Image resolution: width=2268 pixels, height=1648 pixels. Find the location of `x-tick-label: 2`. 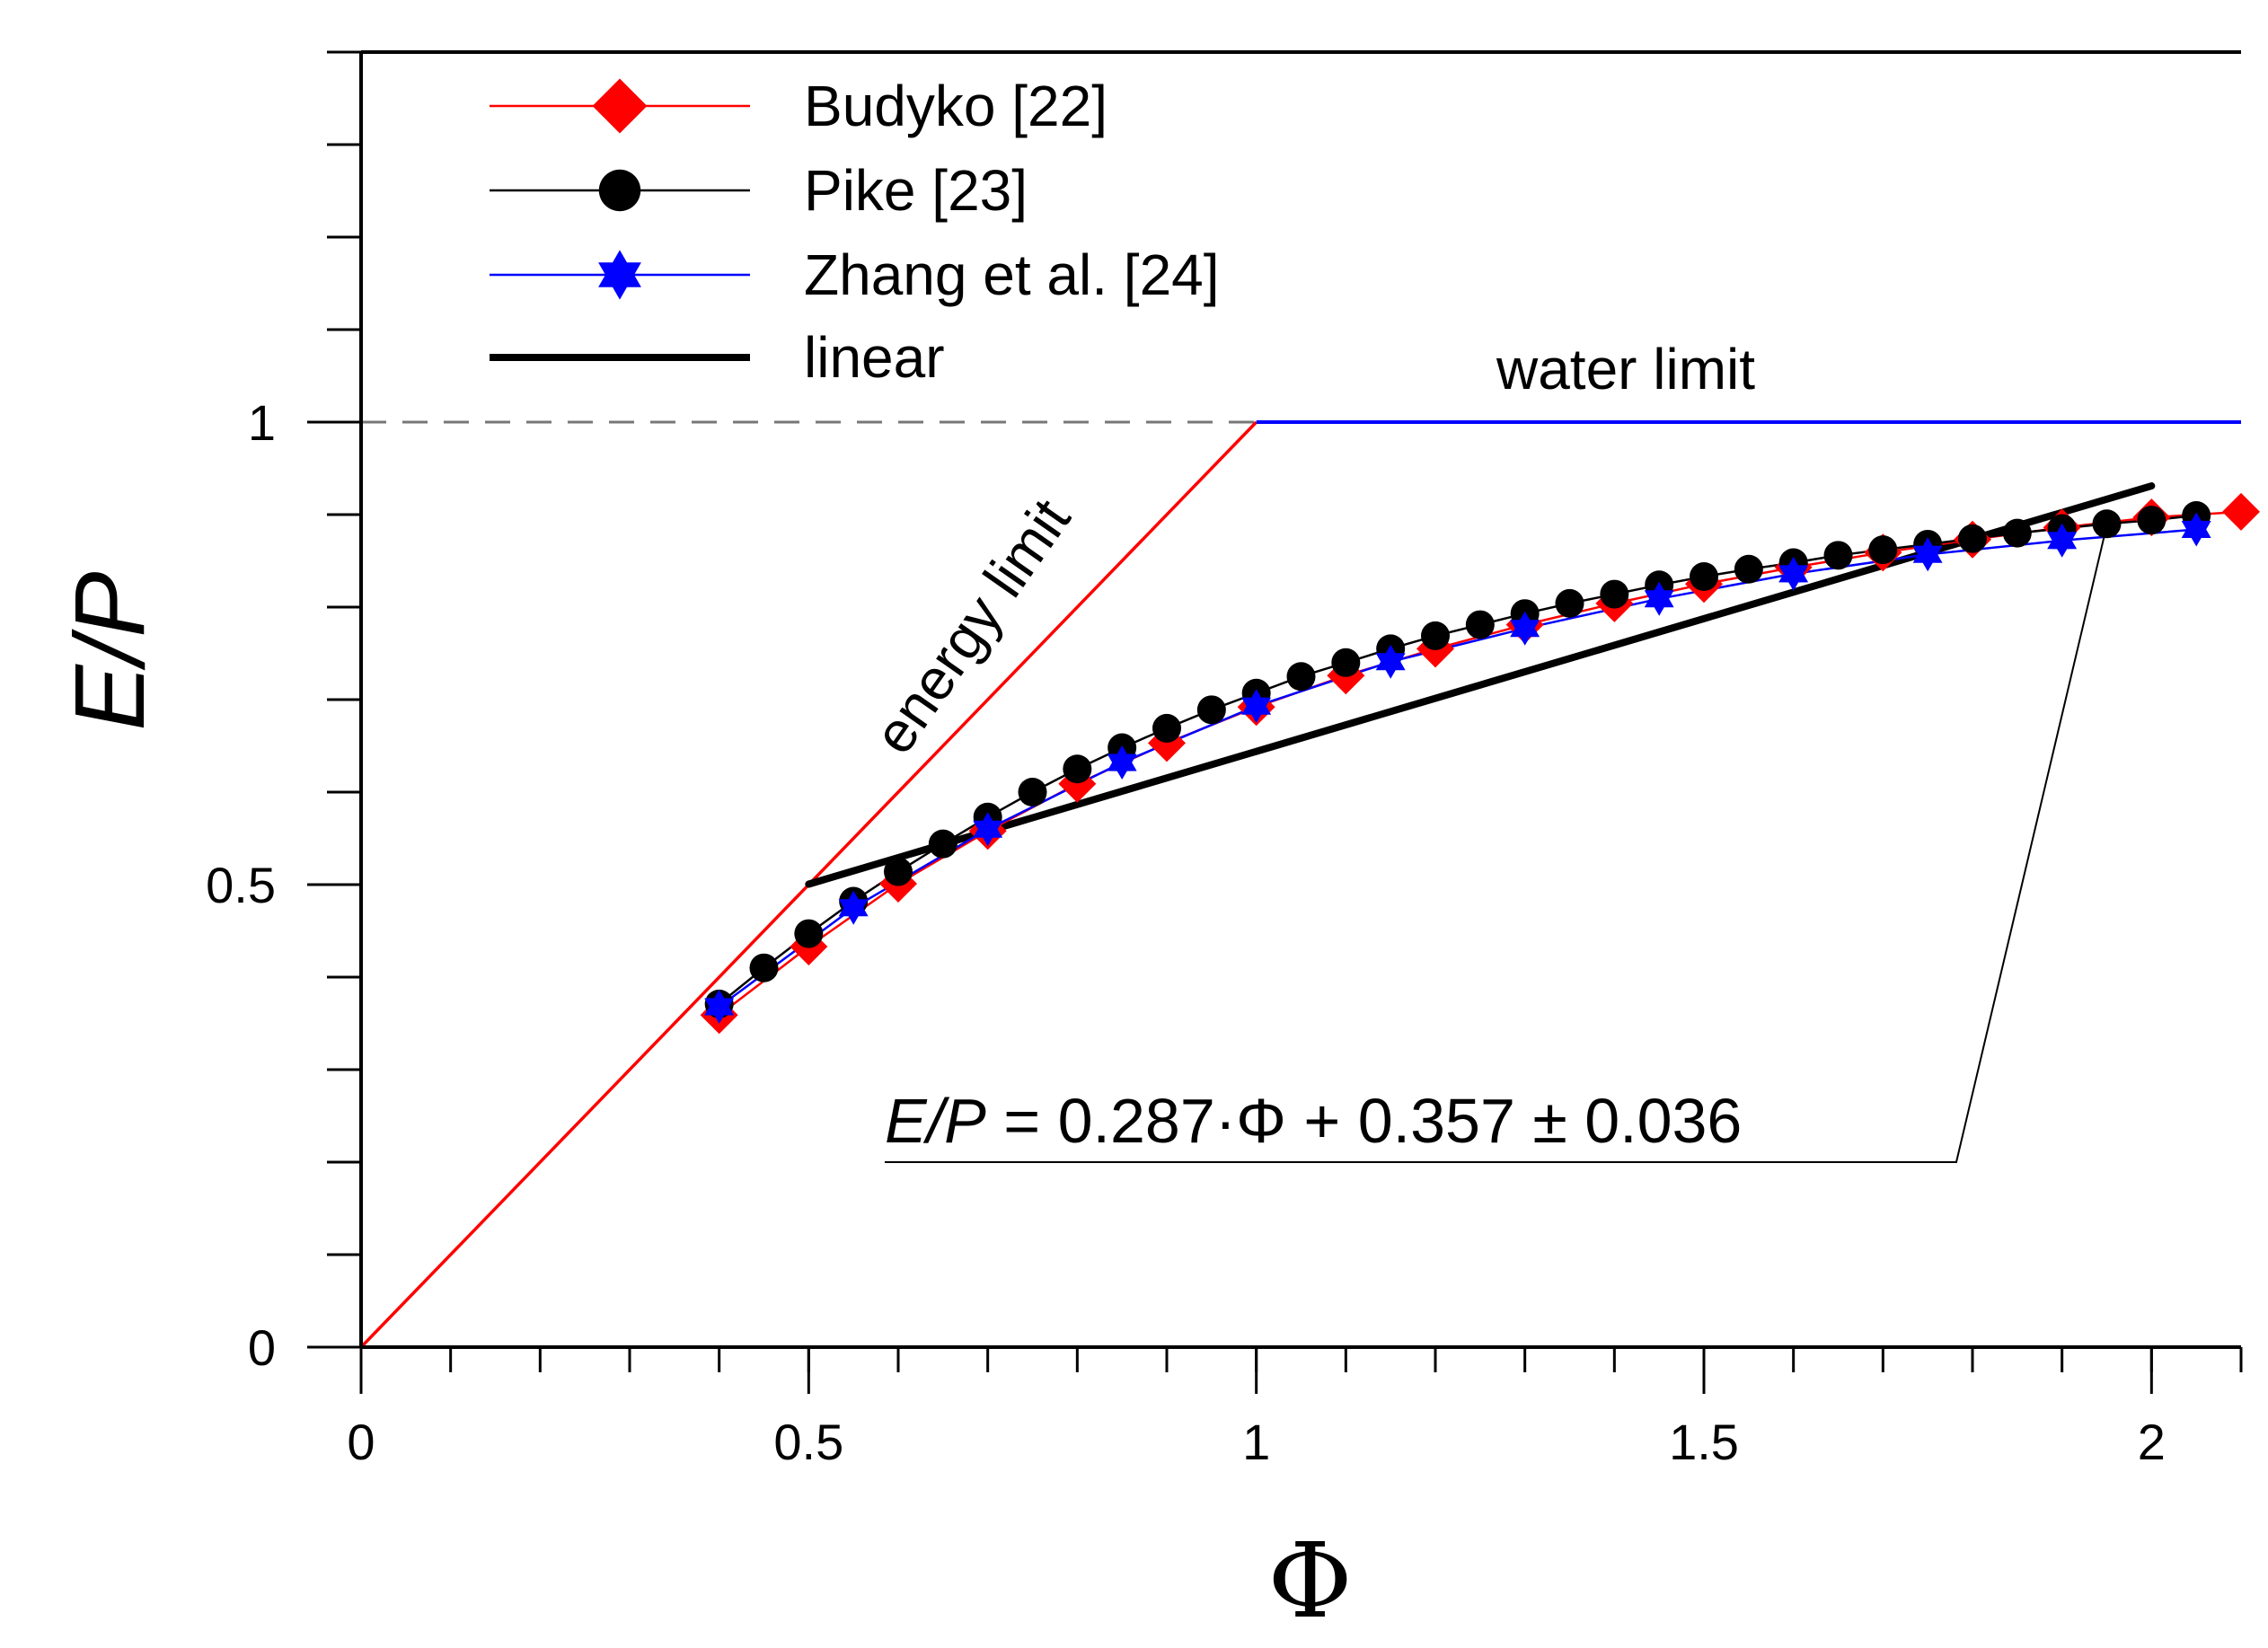

x-tick-label: 2 is located at coordinates (2152, 1442).